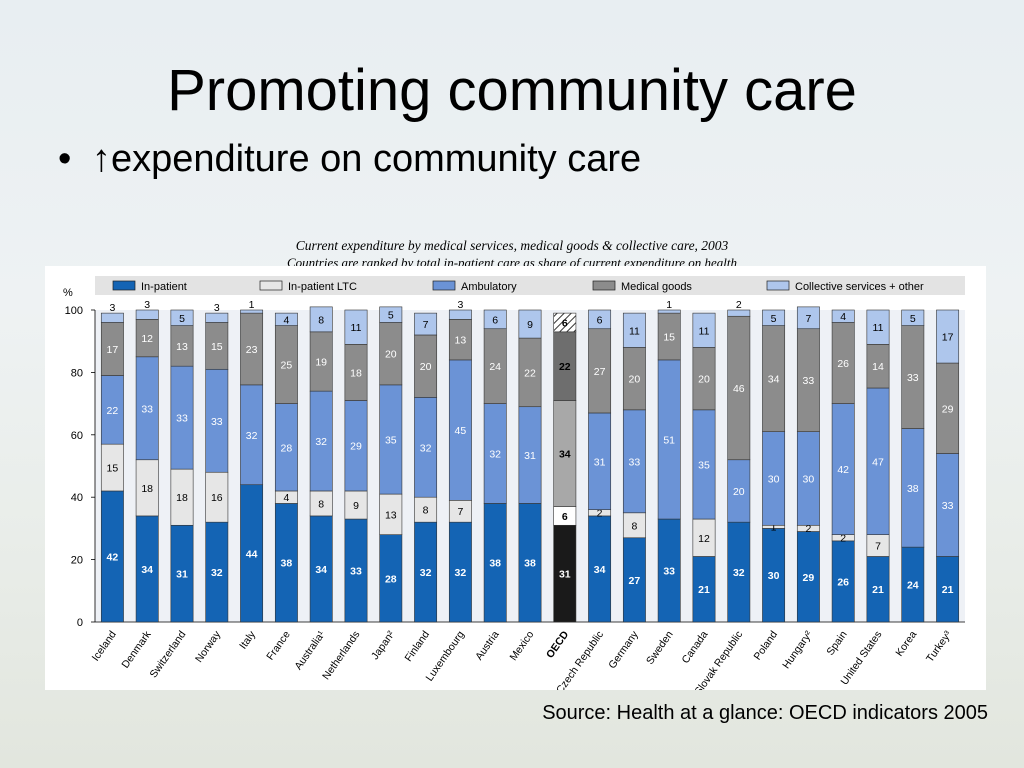  Describe the element at coordinates (522, 646) in the screenshot. I see `x-category-label: Mexico` at that location.